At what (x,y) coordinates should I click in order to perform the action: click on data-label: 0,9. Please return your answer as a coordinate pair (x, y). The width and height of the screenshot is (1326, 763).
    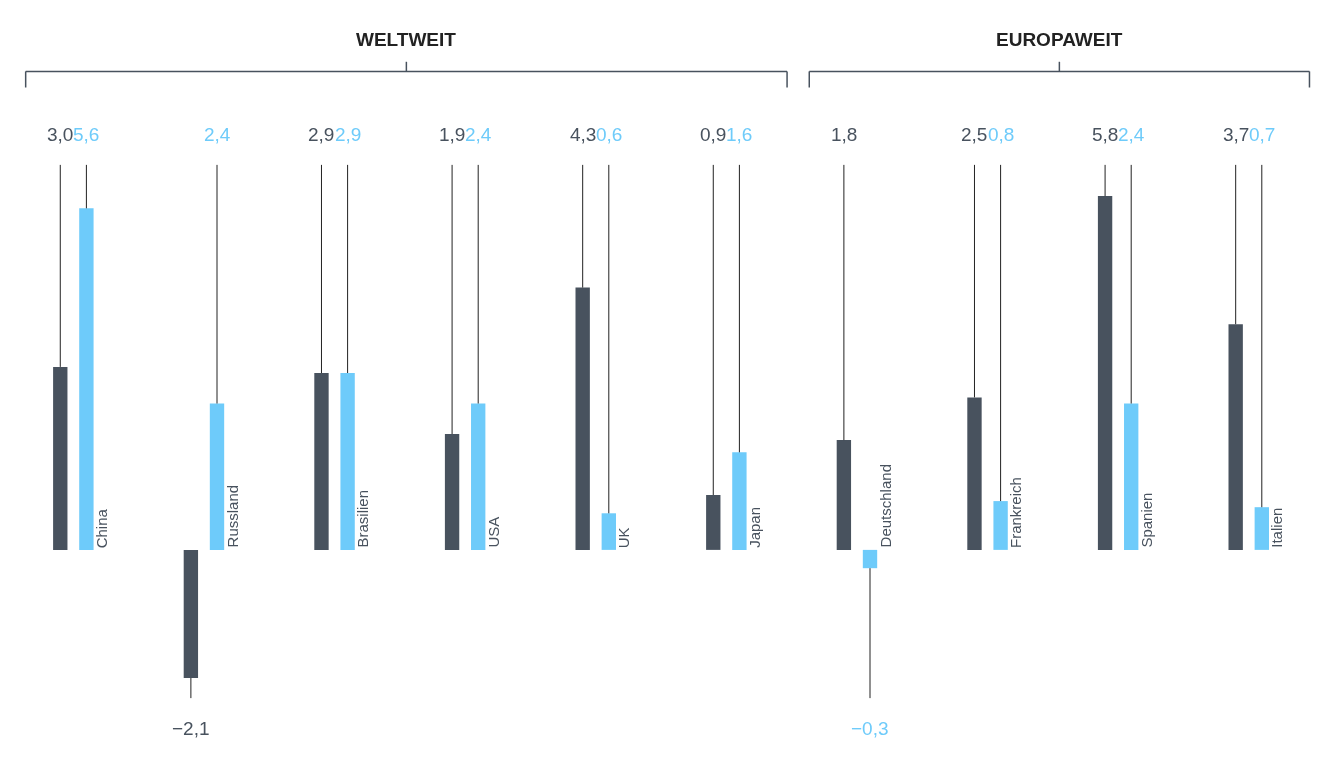
    Looking at the image, I should click on (713, 134).